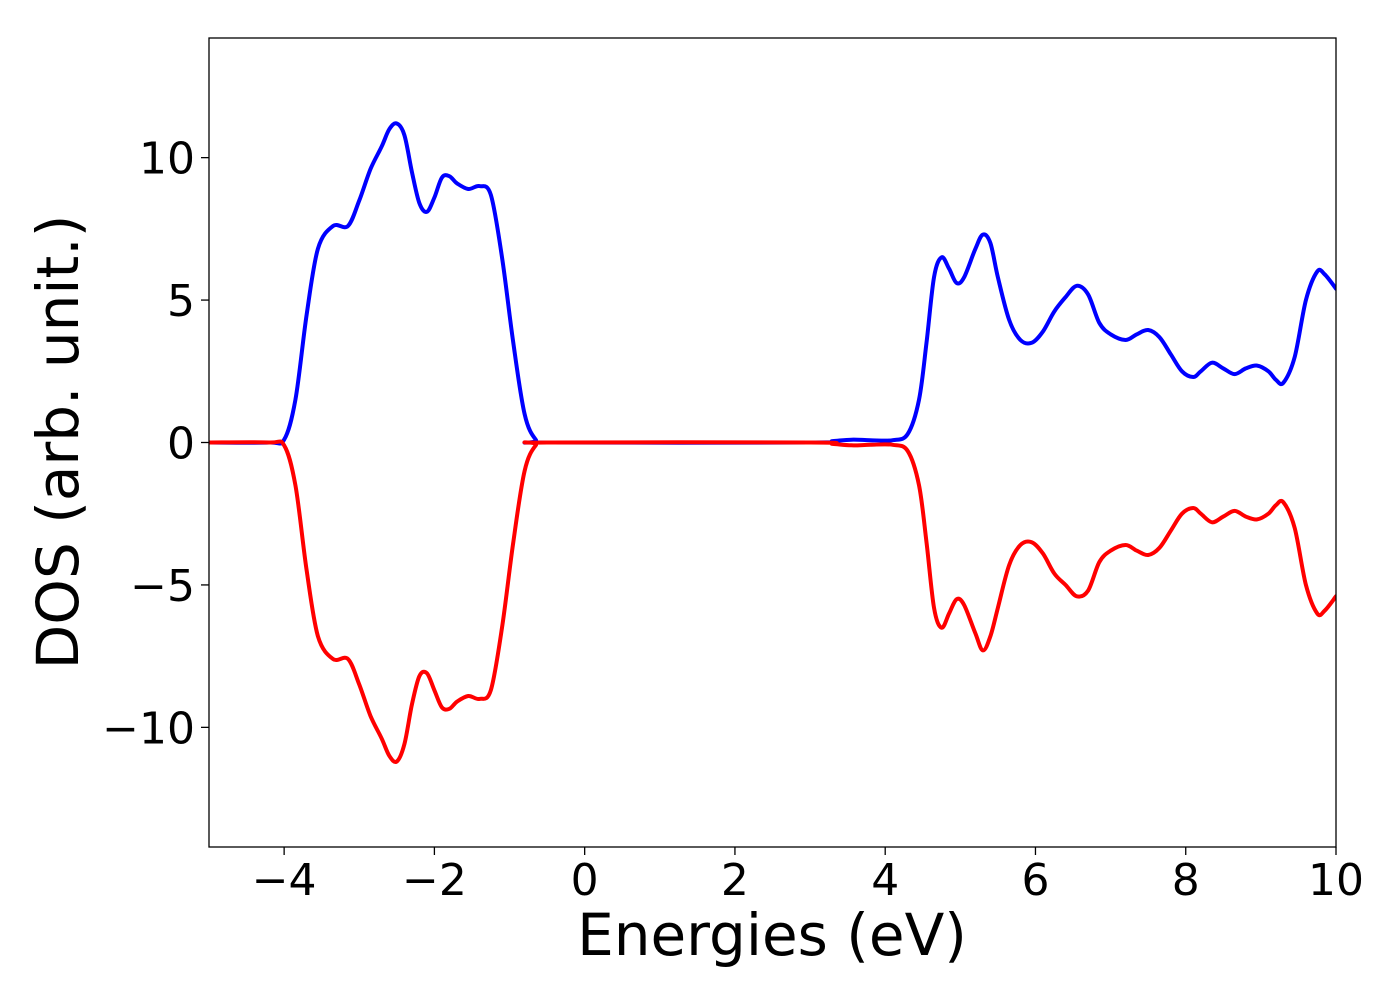 This screenshot has width=1400, height=1000. Describe the element at coordinates (181, 444) in the screenshot. I see `y-tick-label: 0` at that location.